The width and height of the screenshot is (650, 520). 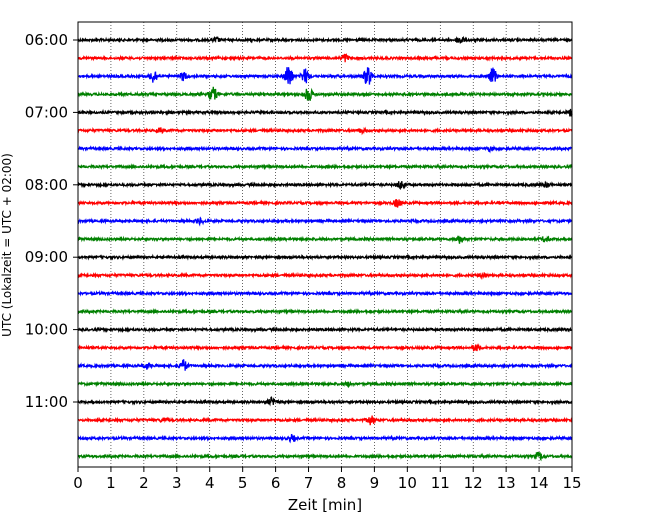 I want to click on x-tick-label-10: 10, so click(x=407, y=483).